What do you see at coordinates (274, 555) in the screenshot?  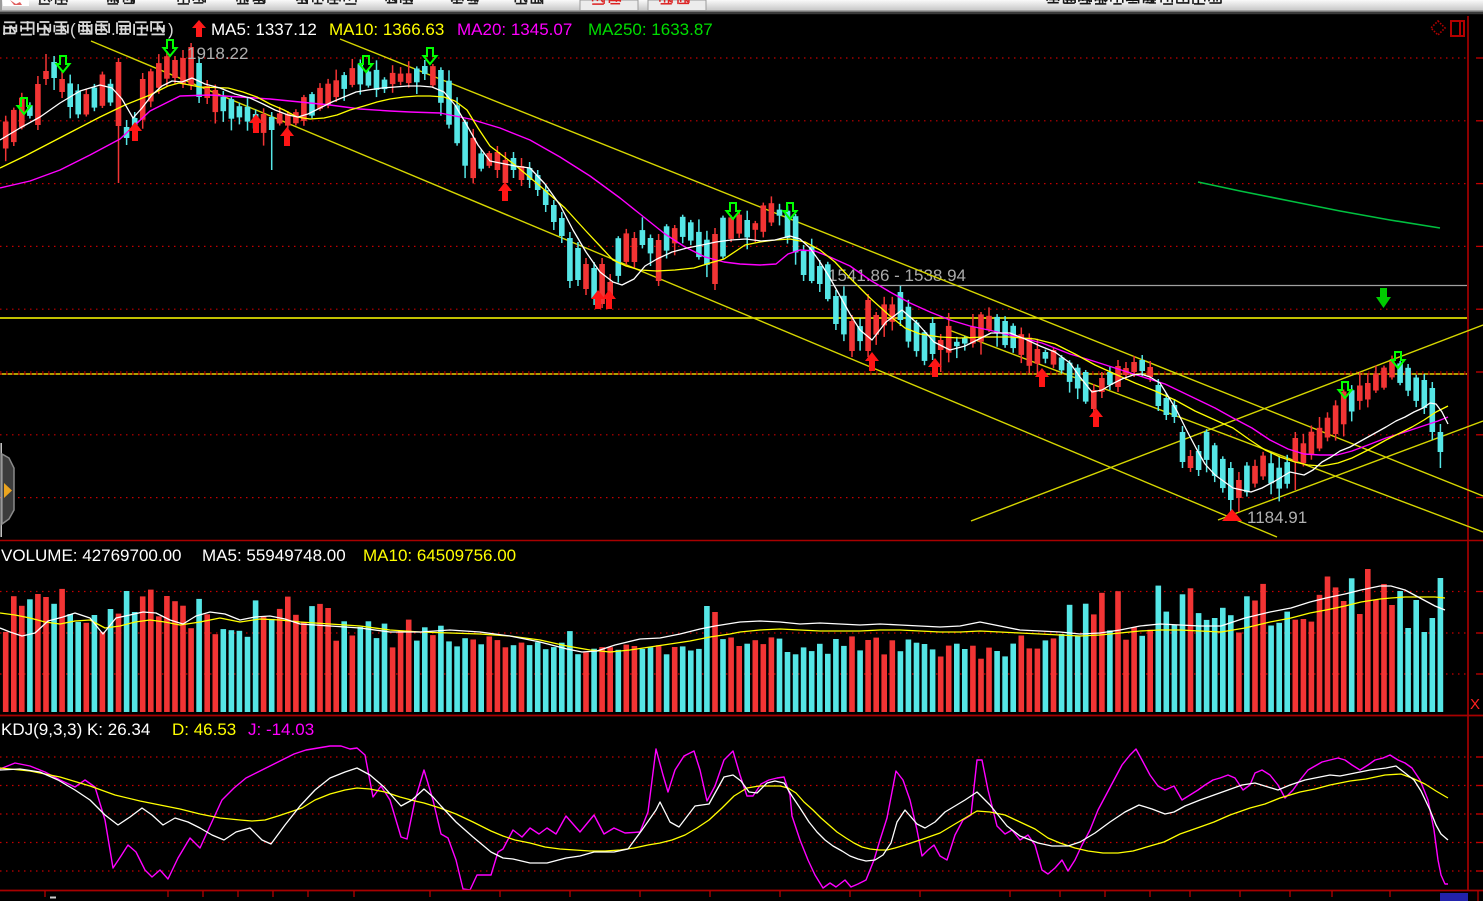 I see `svg-text: MA5: 55949748.00` at bounding box center [274, 555].